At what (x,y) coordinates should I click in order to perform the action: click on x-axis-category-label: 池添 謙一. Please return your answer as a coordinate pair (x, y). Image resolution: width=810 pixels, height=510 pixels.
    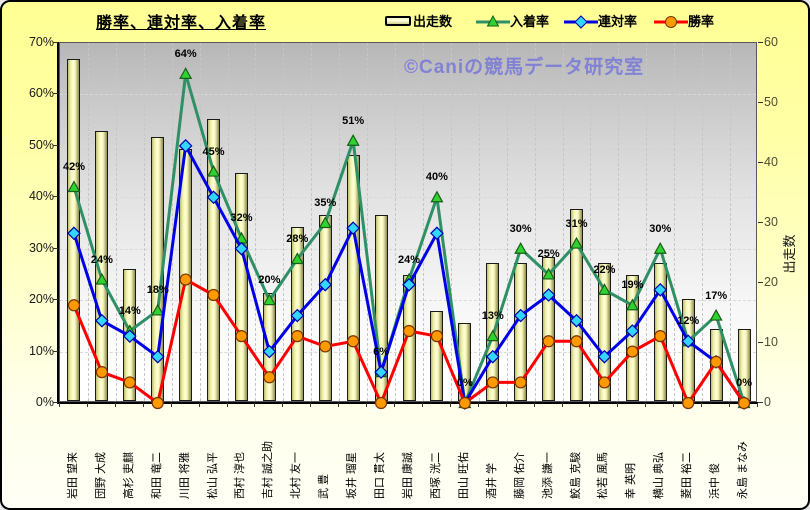
    Looking at the image, I should click on (547, 475).